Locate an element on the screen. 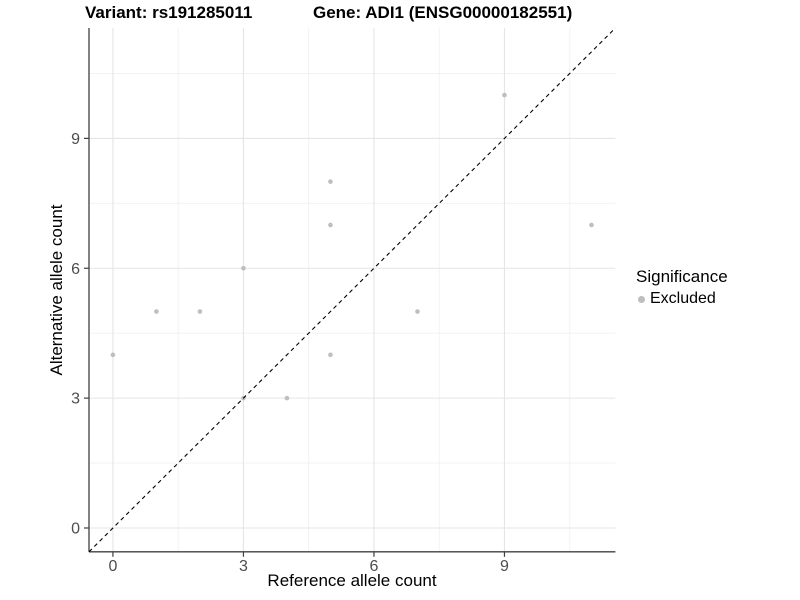  legend-item-excluded: Excluded is located at coordinates (682, 299).